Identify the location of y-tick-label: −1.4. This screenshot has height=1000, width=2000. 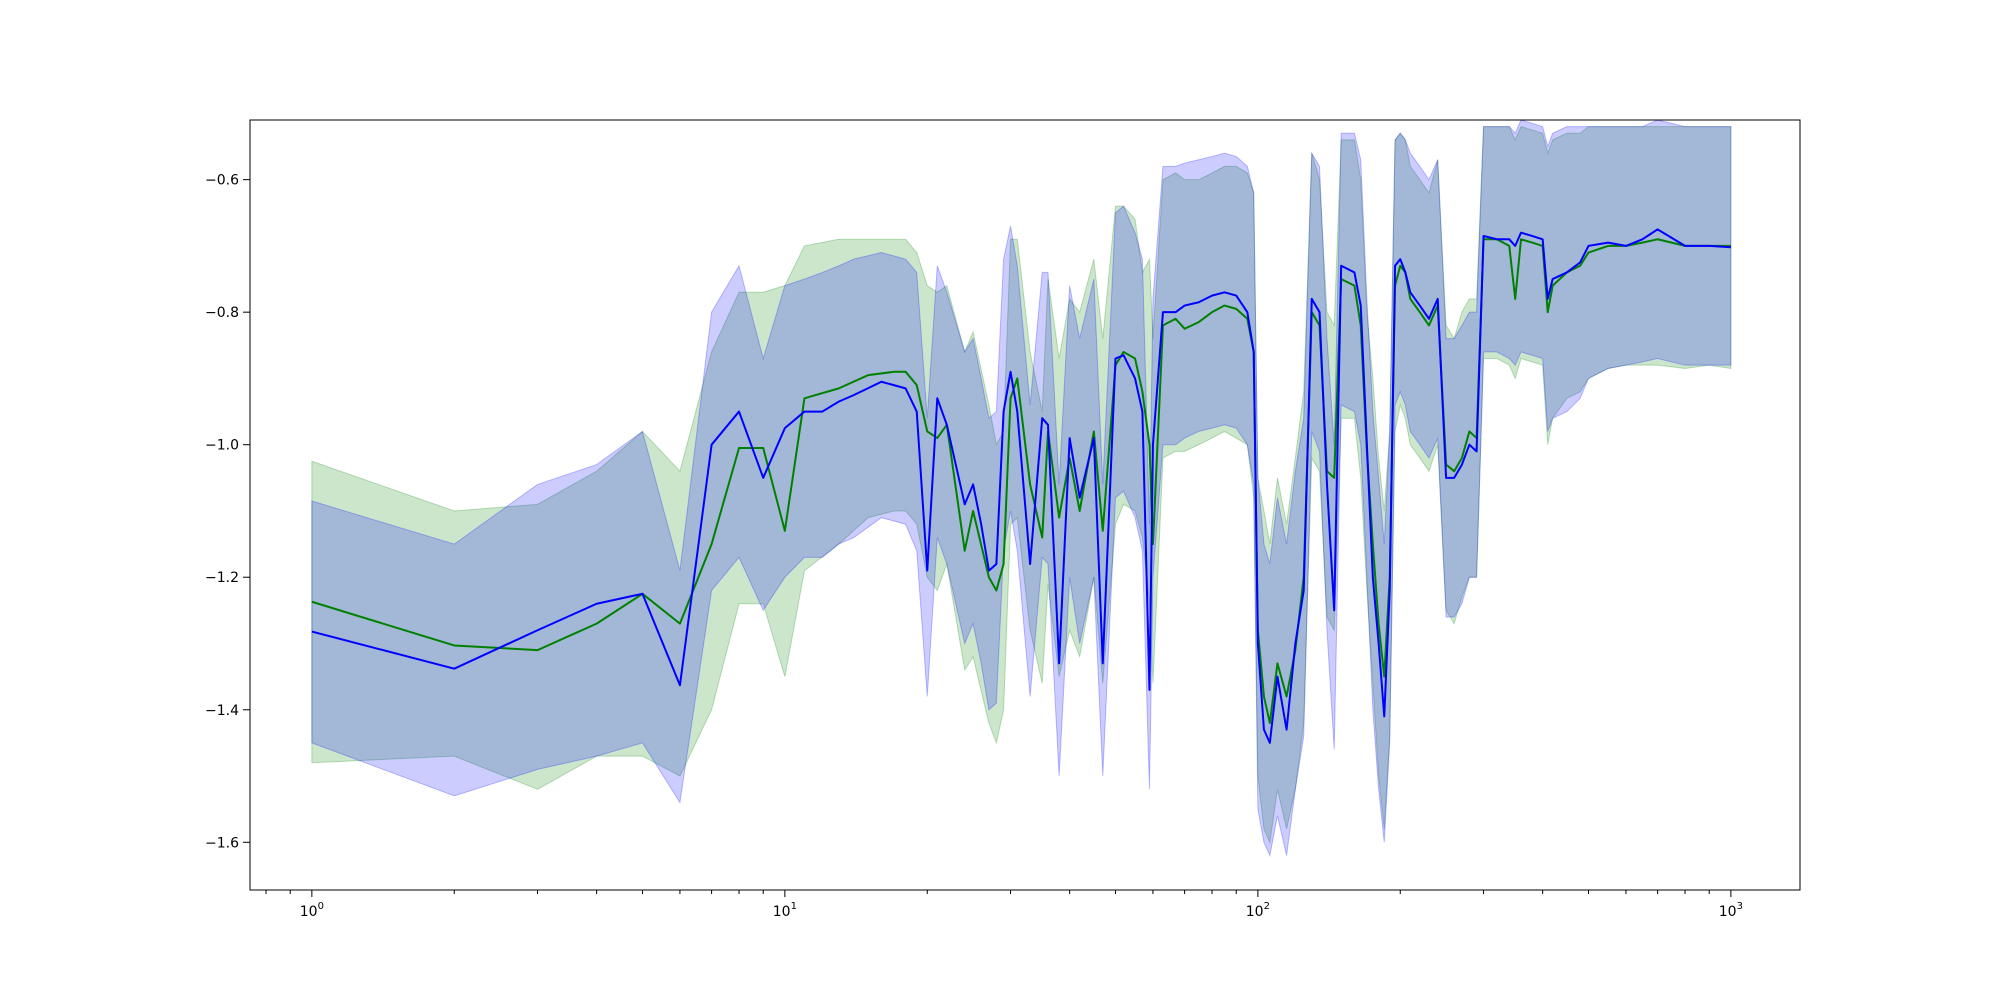
(222, 711).